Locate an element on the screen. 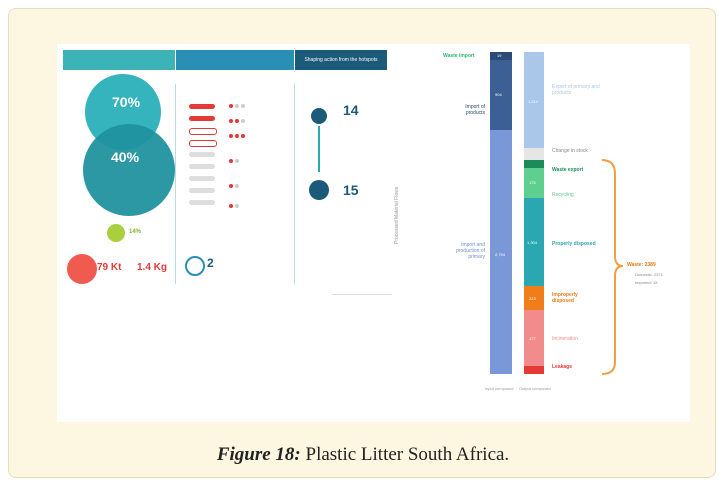 Image resolution: width=726 pixels, height=485 pixels. val-recycling: 175 is located at coordinates (532, 182).